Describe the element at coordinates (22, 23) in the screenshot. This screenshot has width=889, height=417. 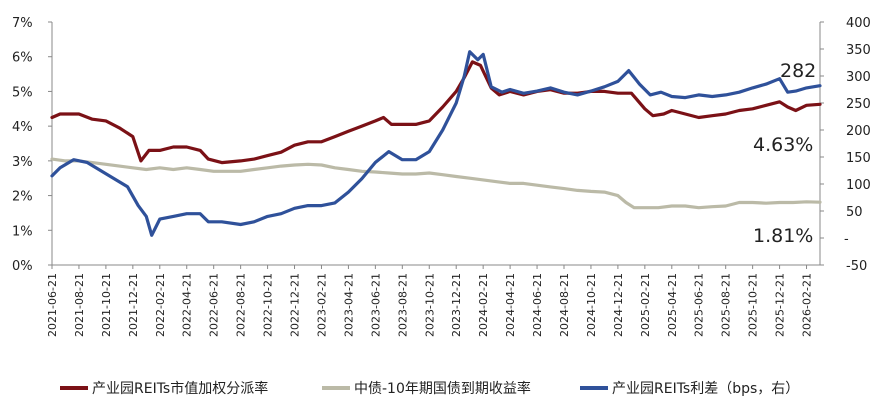
I see `left-axis-tick-label: 7%` at that location.